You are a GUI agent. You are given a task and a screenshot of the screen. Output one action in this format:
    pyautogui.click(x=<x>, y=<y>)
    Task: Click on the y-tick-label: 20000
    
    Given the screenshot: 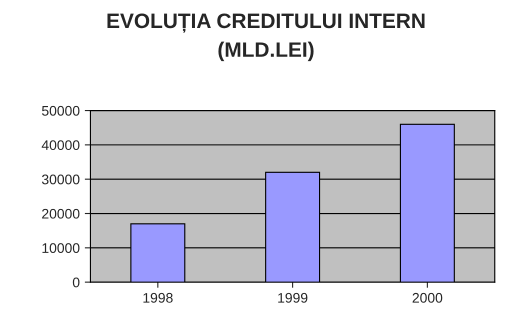 What is the action you would take?
    pyautogui.click(x=61, y=213)
    